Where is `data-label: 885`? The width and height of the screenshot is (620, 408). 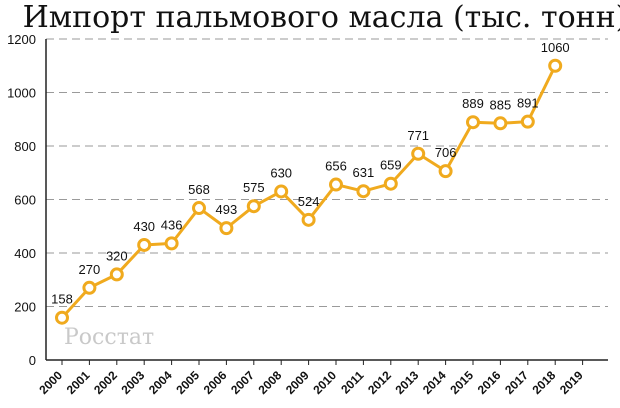 data-label: 885 is located at coordinates (501, 104).